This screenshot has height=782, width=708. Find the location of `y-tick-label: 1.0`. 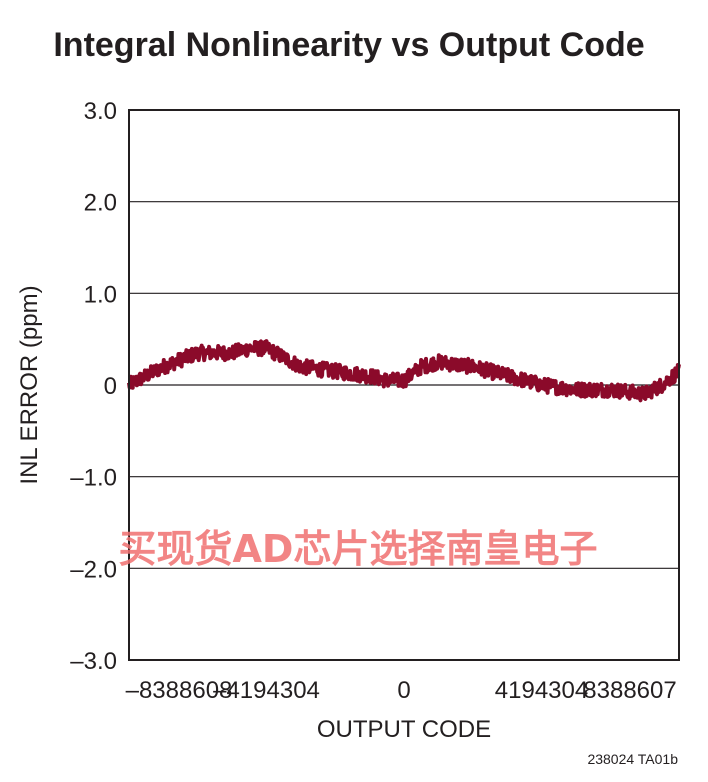

y-tick-label: 1.0 is located at coordinates (100, 294).